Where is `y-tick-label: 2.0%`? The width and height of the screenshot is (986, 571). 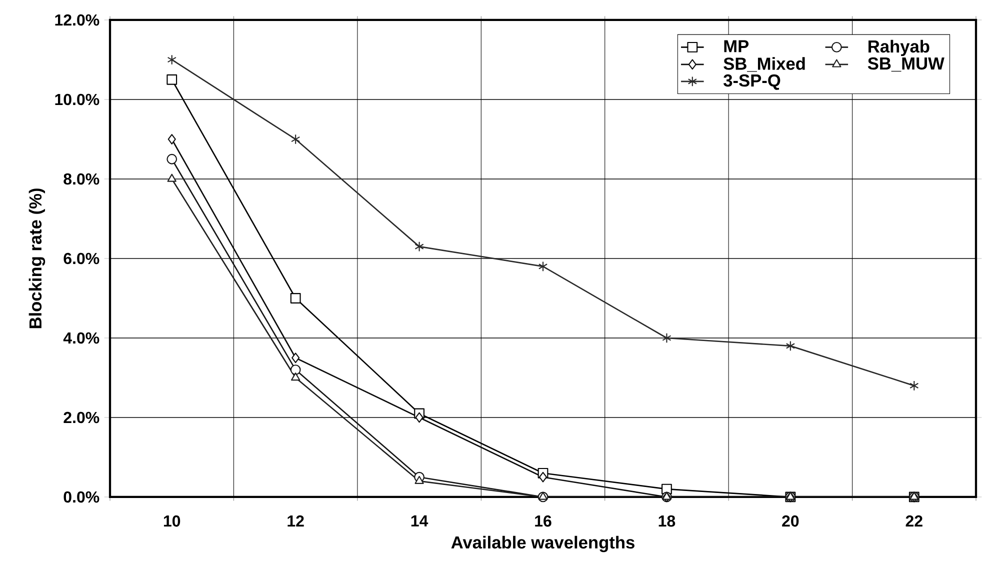 y-tick-label: 2.0% is located at coordinates (82, 418).